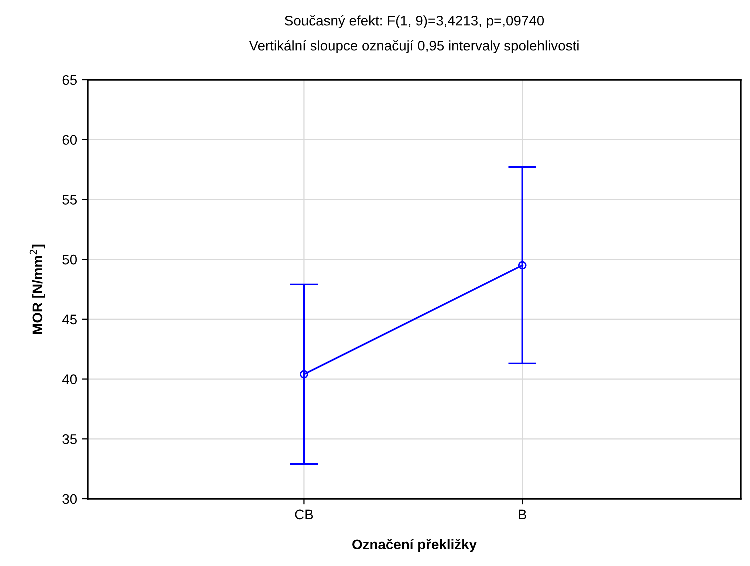 This screenshot has height=566, width=750. I want to click on y-tick-label: 55, so click(70, 200).